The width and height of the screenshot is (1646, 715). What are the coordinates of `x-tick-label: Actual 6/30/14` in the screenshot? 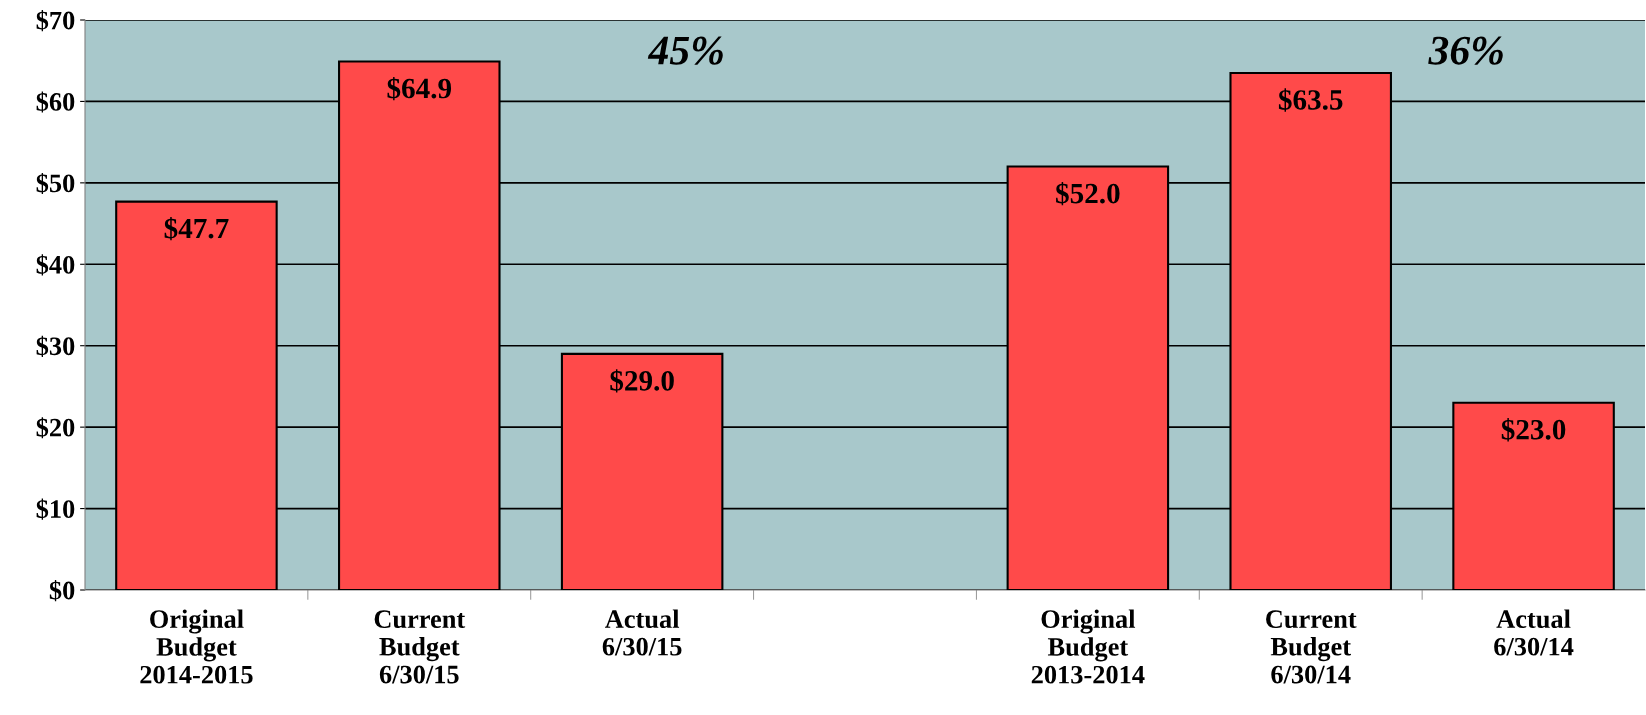 It's located at (1534, 632).